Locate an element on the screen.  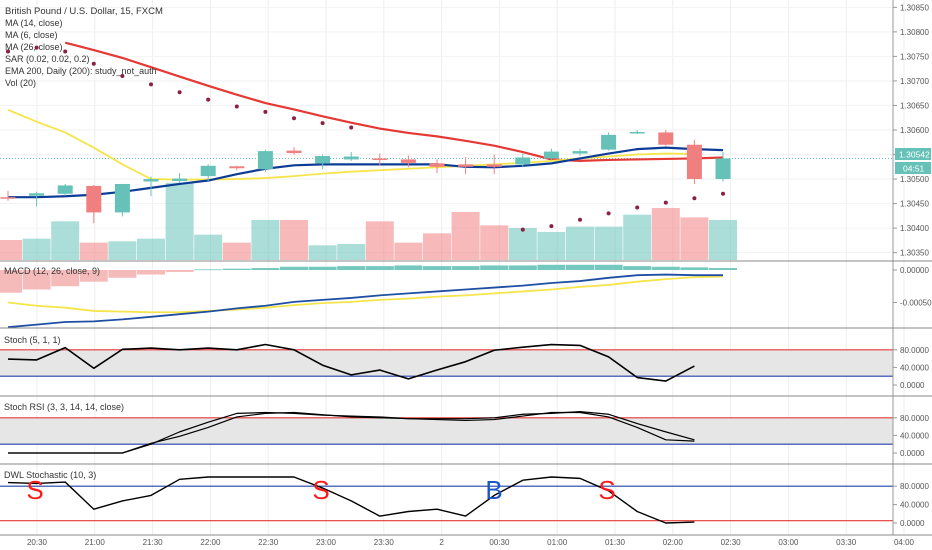
signal-label-s: S is located at coordinates (606, 490).